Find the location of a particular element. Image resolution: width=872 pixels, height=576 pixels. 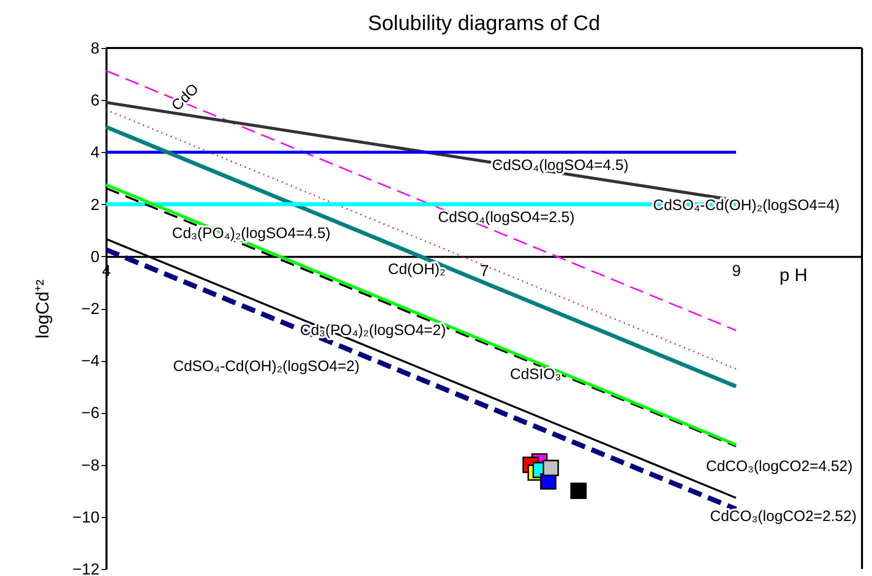

y-tick-label: 8 is located at coordinates (95, 49).